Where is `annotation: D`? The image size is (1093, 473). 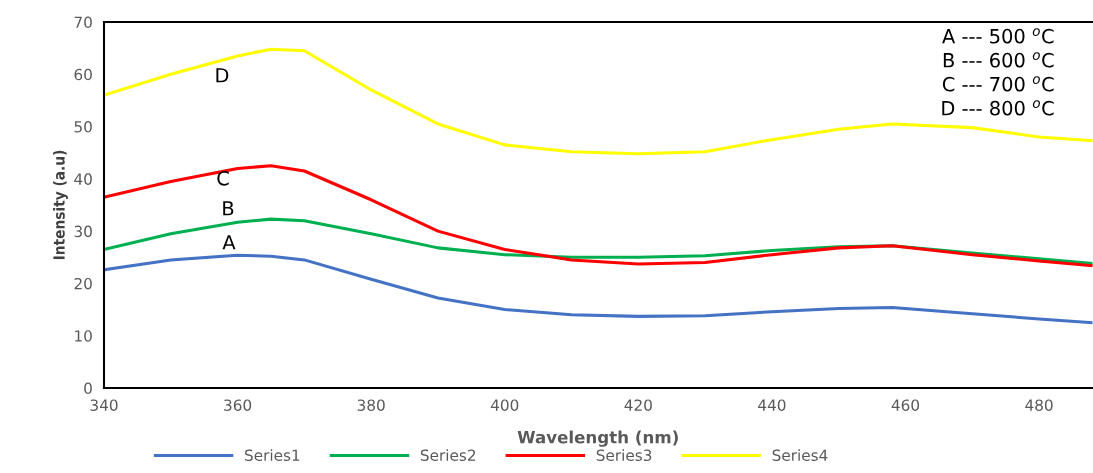 annotation: D is located at coordinates (222, 75).